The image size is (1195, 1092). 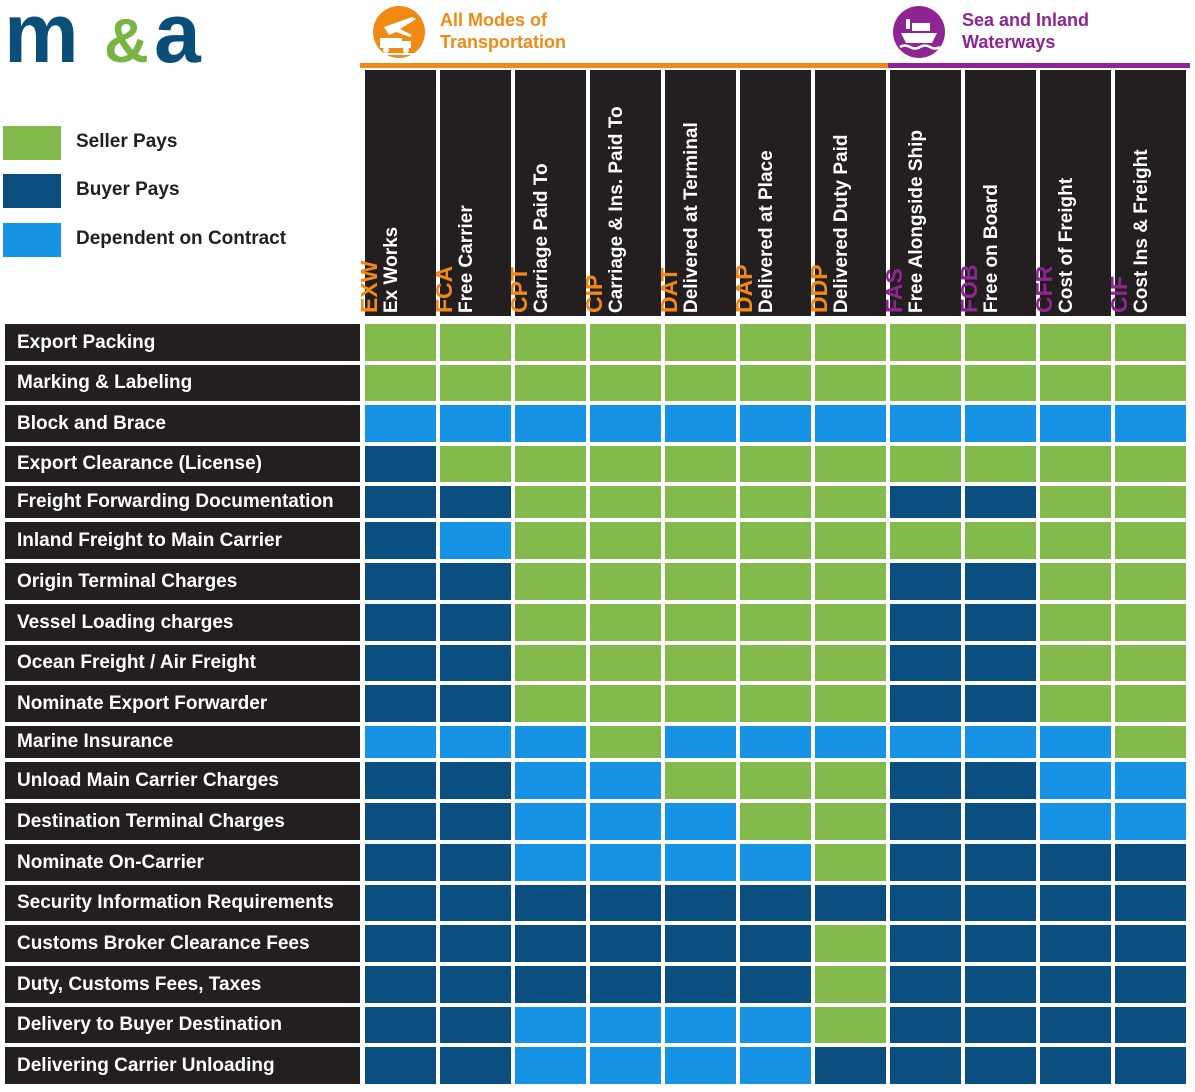 What do you see at coordinates (1066, 245) in the screenshot?
I see `column-name: Cost of Freight` at bounding box center [1066, 245].